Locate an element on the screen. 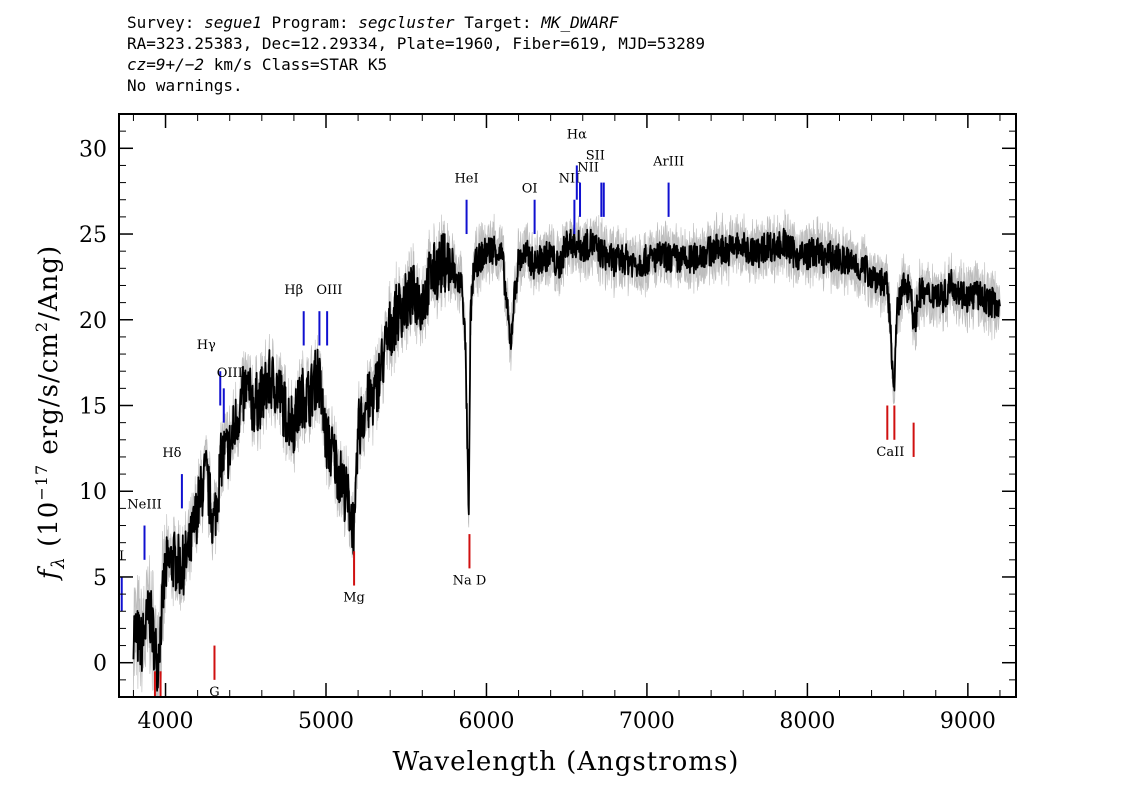  emission-line-label-4: OIII is located at coordinates (230, 373).